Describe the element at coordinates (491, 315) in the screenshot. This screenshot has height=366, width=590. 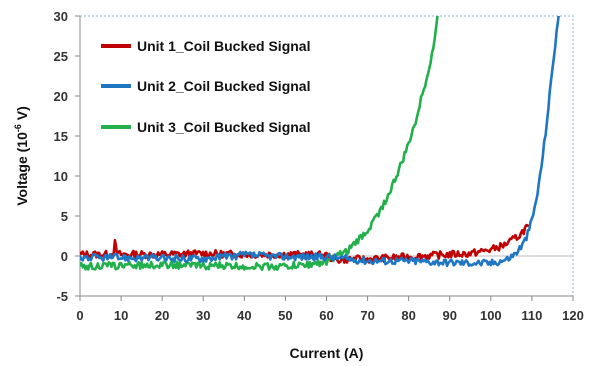
I see `x-tick-label: 100` at that location.